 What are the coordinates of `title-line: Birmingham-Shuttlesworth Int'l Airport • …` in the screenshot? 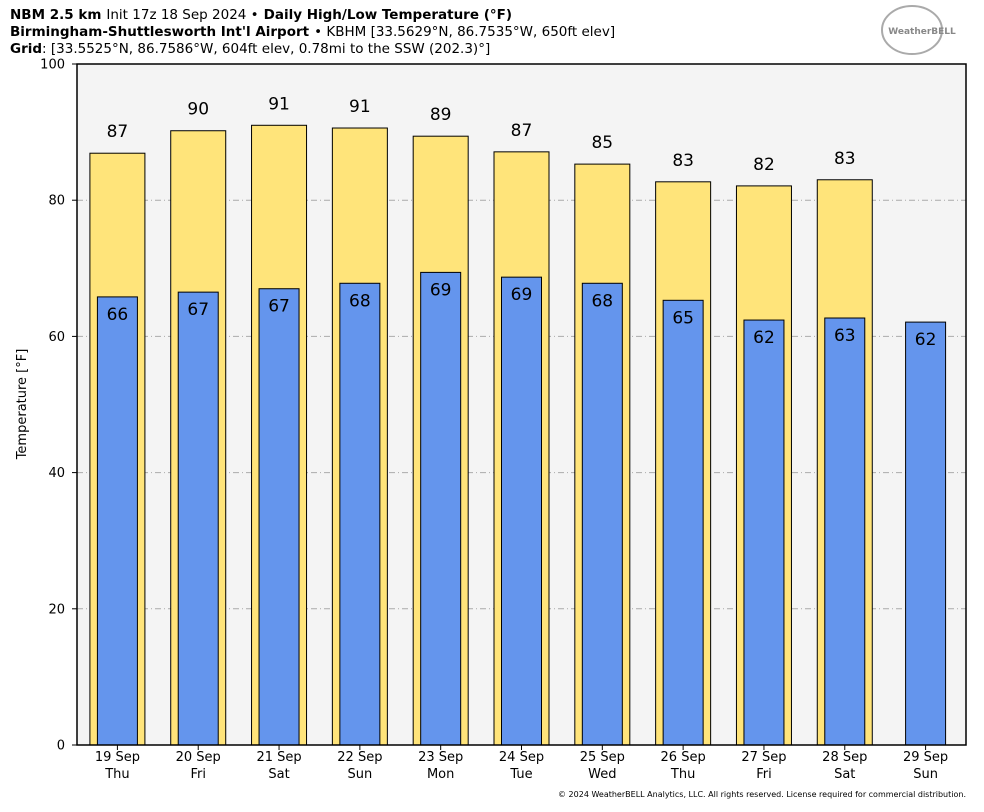 It's located at (312, 32).